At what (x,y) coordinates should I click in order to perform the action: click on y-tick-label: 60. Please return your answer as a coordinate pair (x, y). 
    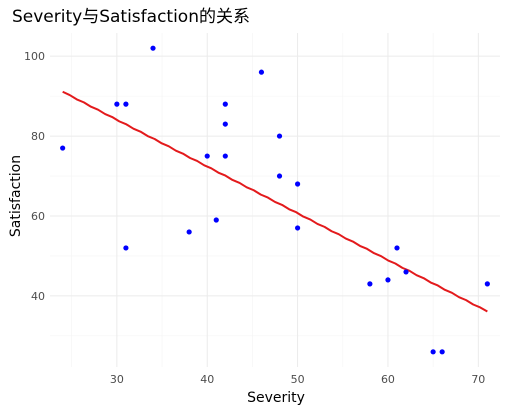
    Looking at the image, I should click on (38, 216).